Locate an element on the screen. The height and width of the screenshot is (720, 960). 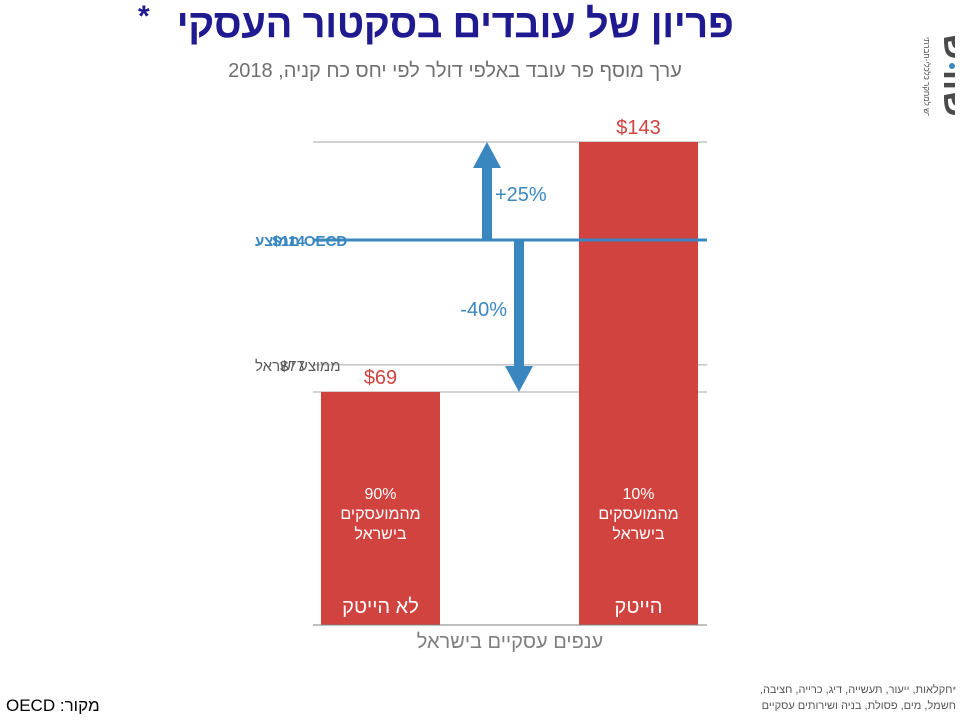
logo-dot is located at coordinates (952, 66).